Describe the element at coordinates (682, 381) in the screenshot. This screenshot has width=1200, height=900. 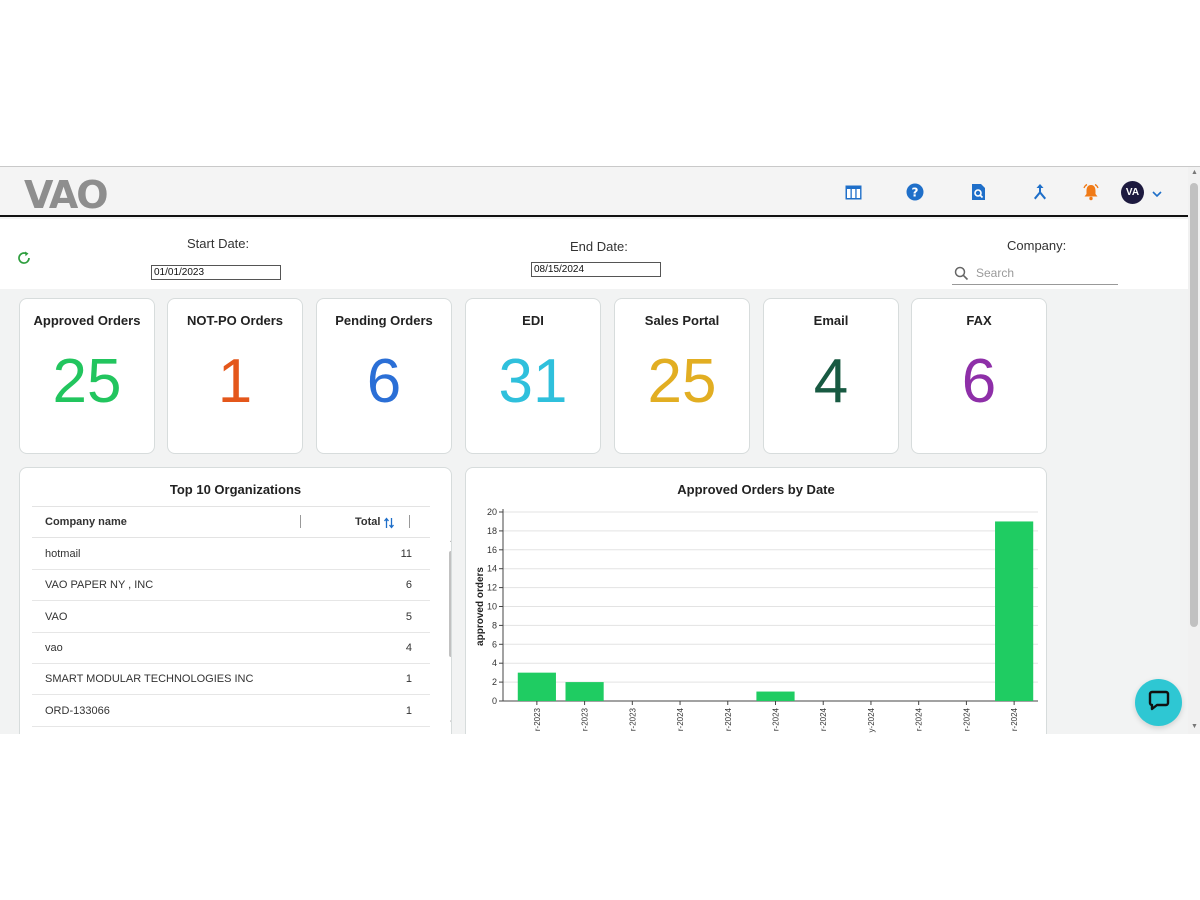
I see `card-value: 25` at that location.